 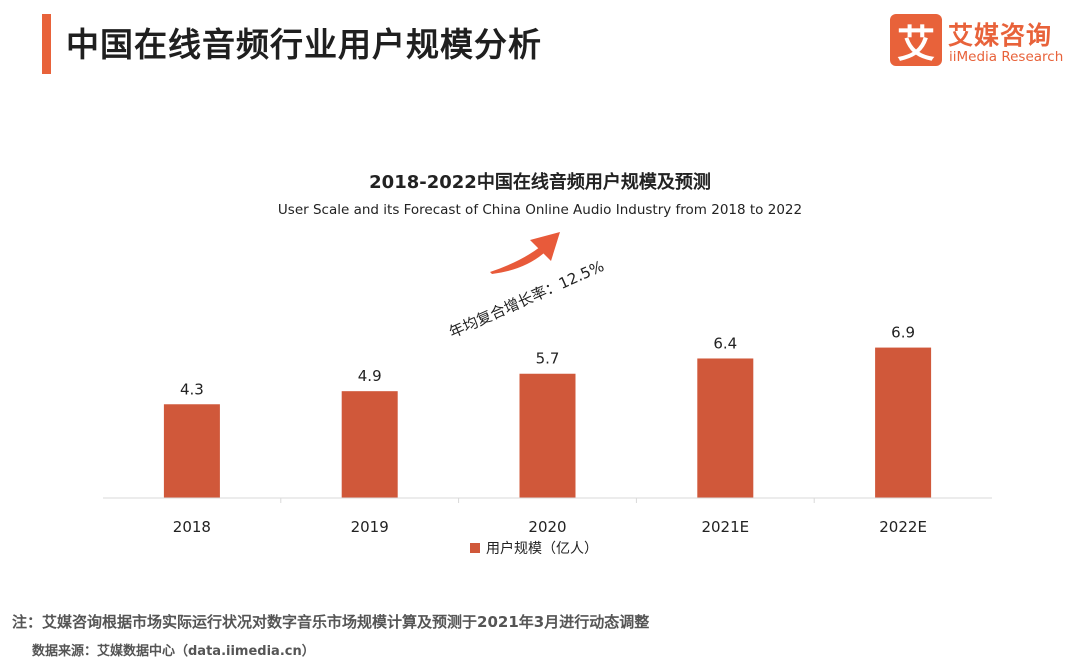 What do you see at coordinates (540, 182) in the screenshot?
I see `chart-title: 2018-2022中国在线音频用户规模及预测` at bounding box center [540, 182].